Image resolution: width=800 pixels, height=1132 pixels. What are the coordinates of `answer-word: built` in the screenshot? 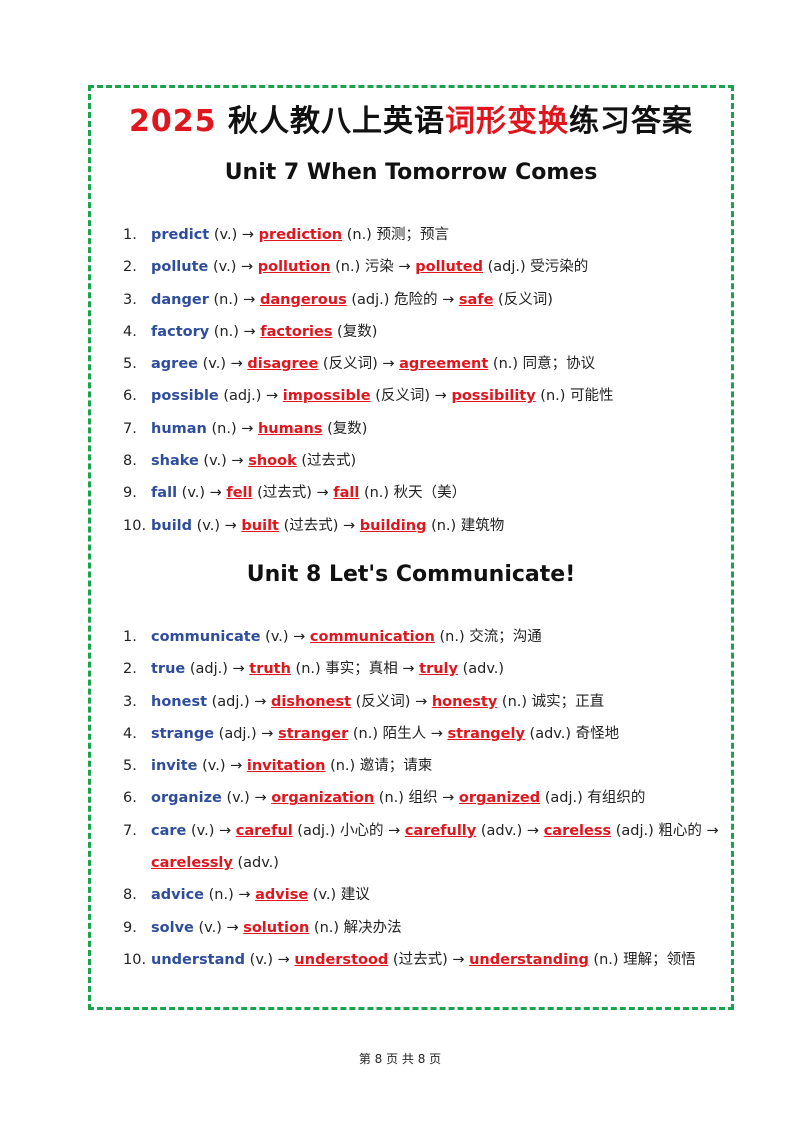 It's located at (260, 525).